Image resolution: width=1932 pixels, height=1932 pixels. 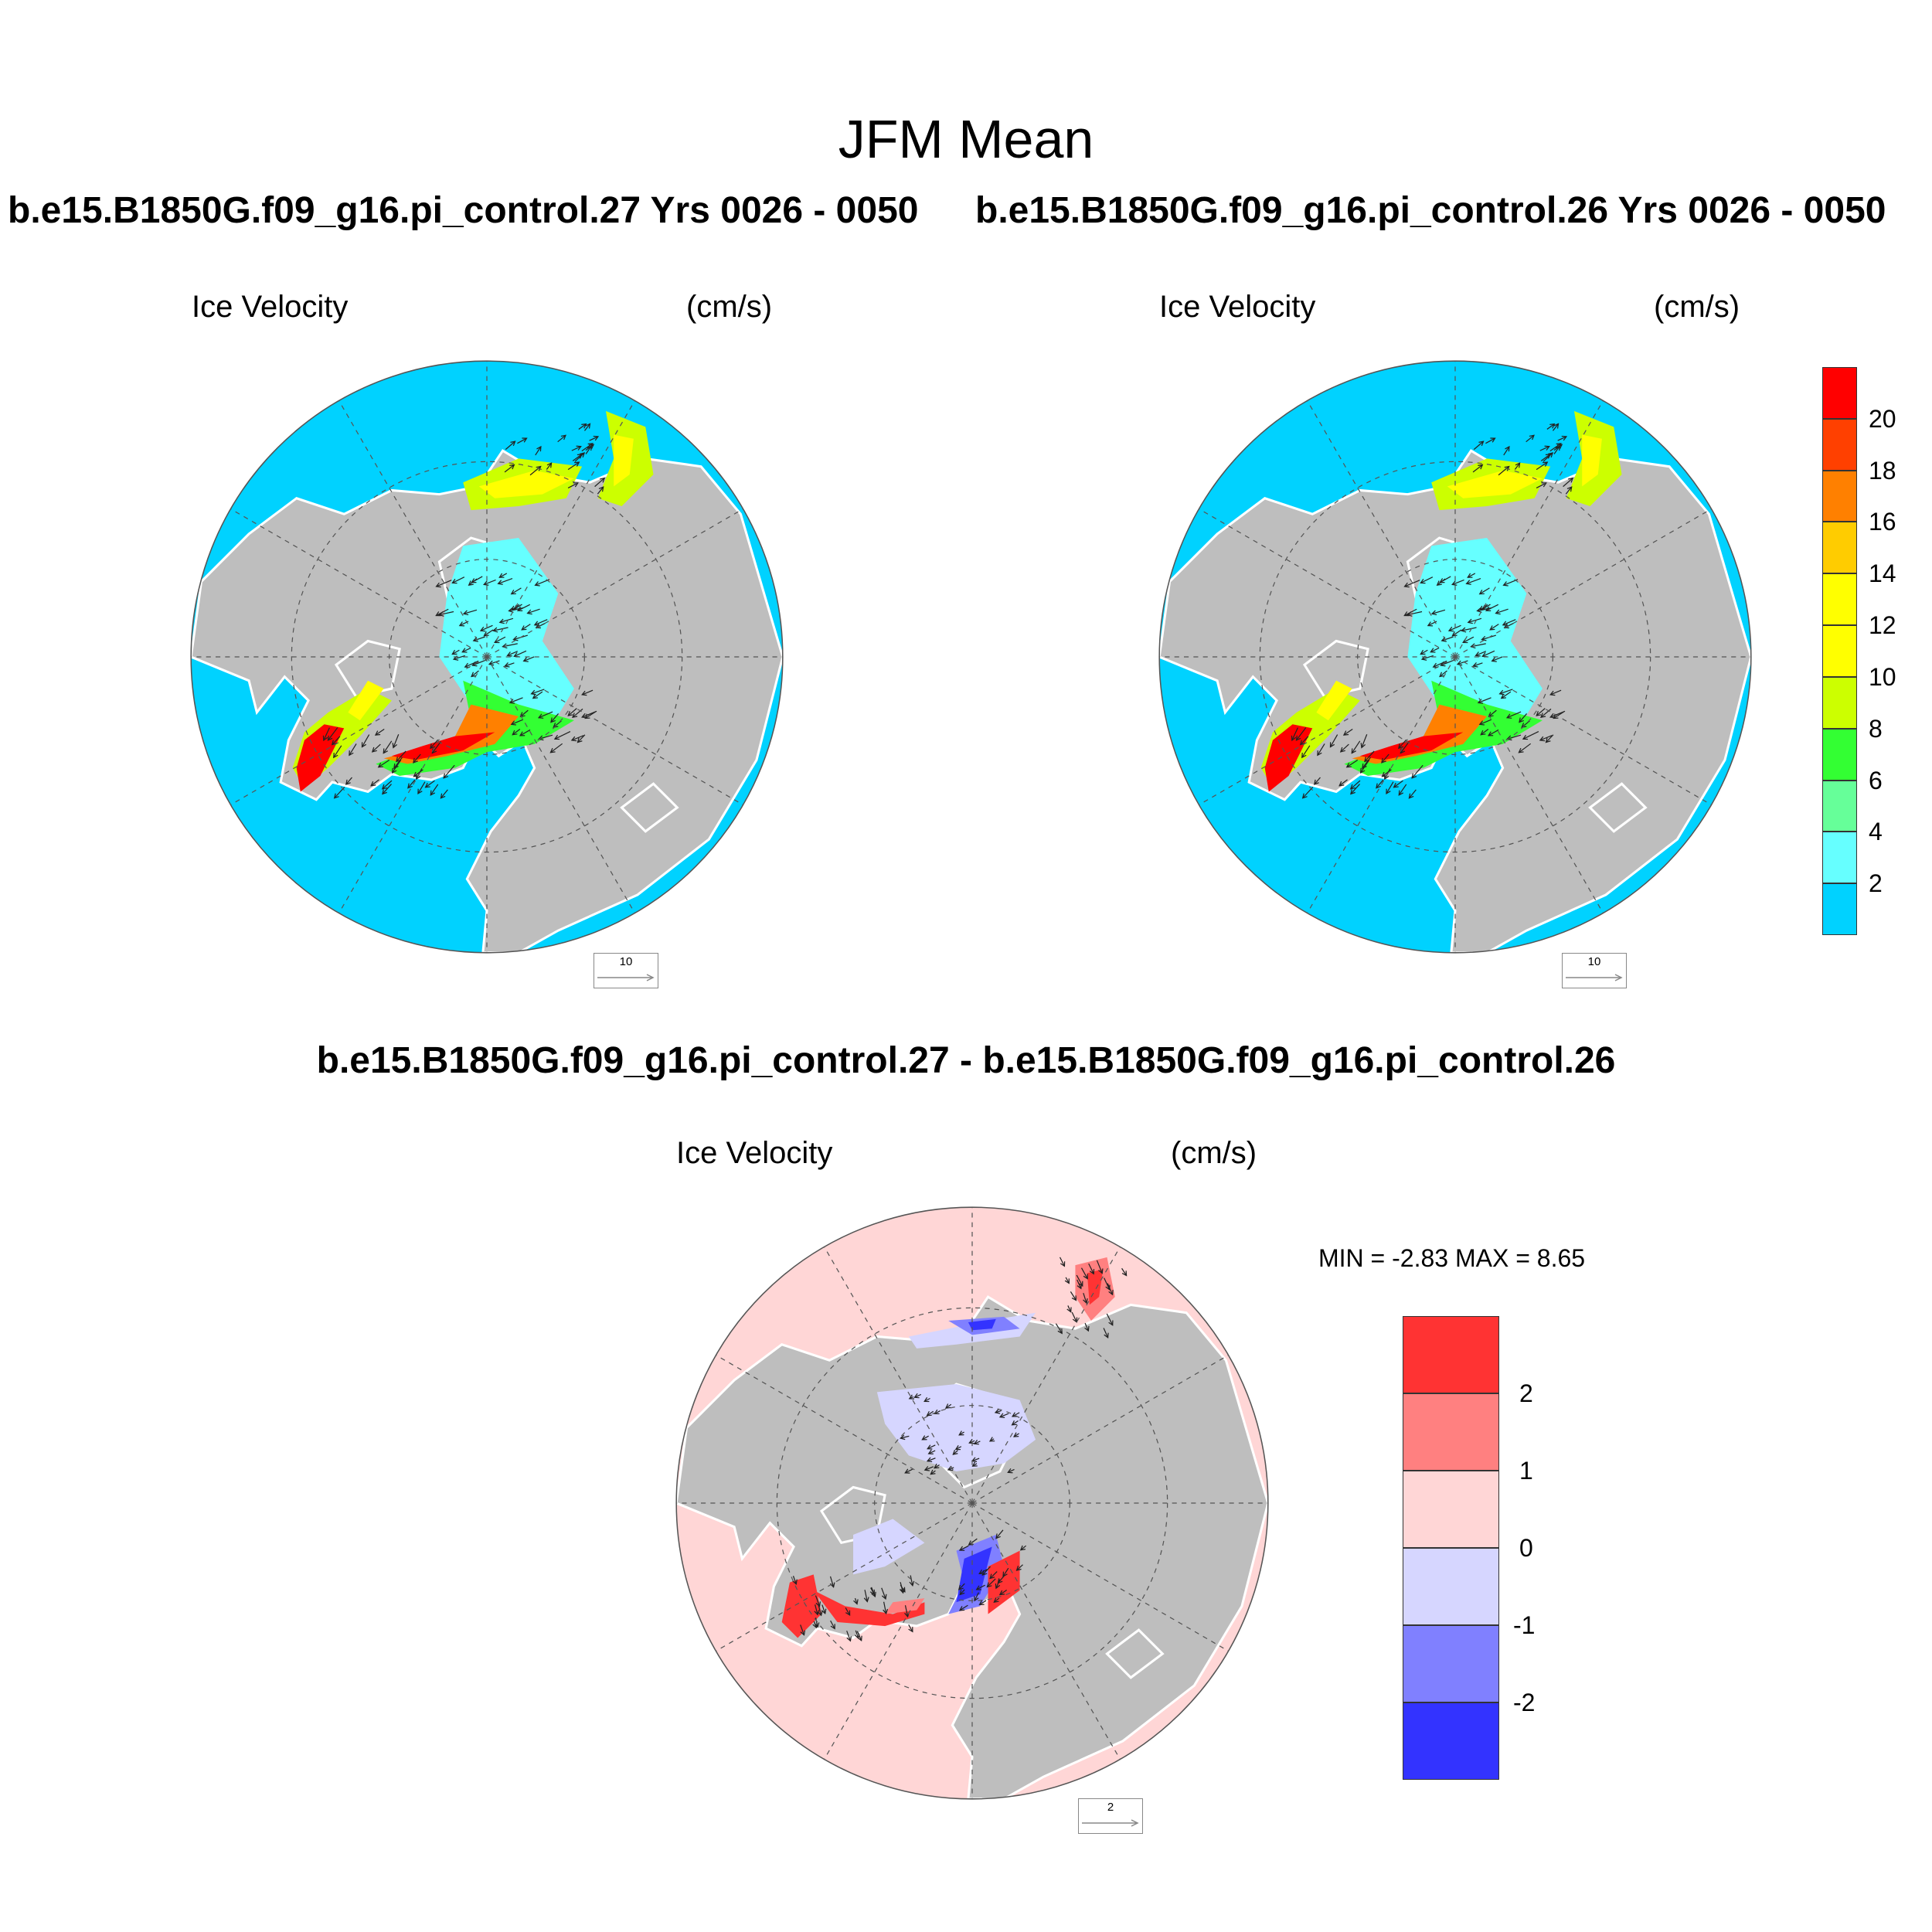 What do you see at coordinates (1883, 522) in the screenshot?
I see `mean-colorbar-tick: 16` at bounding box center [1883, 522].